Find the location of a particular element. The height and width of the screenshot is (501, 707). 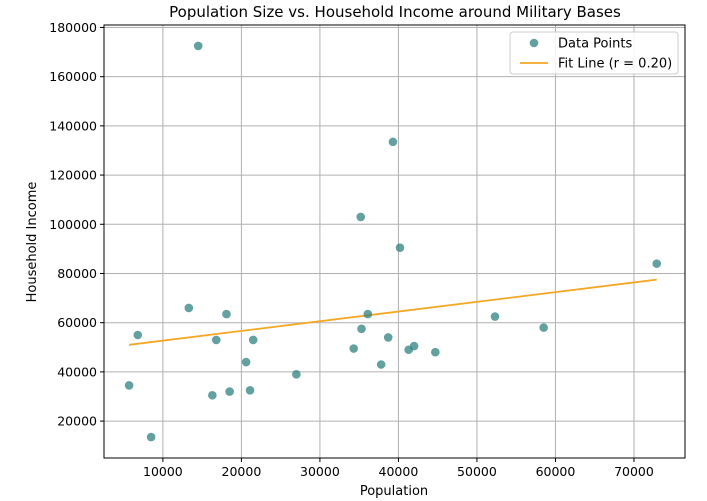

legend-box is located at coordinates (594, 53).